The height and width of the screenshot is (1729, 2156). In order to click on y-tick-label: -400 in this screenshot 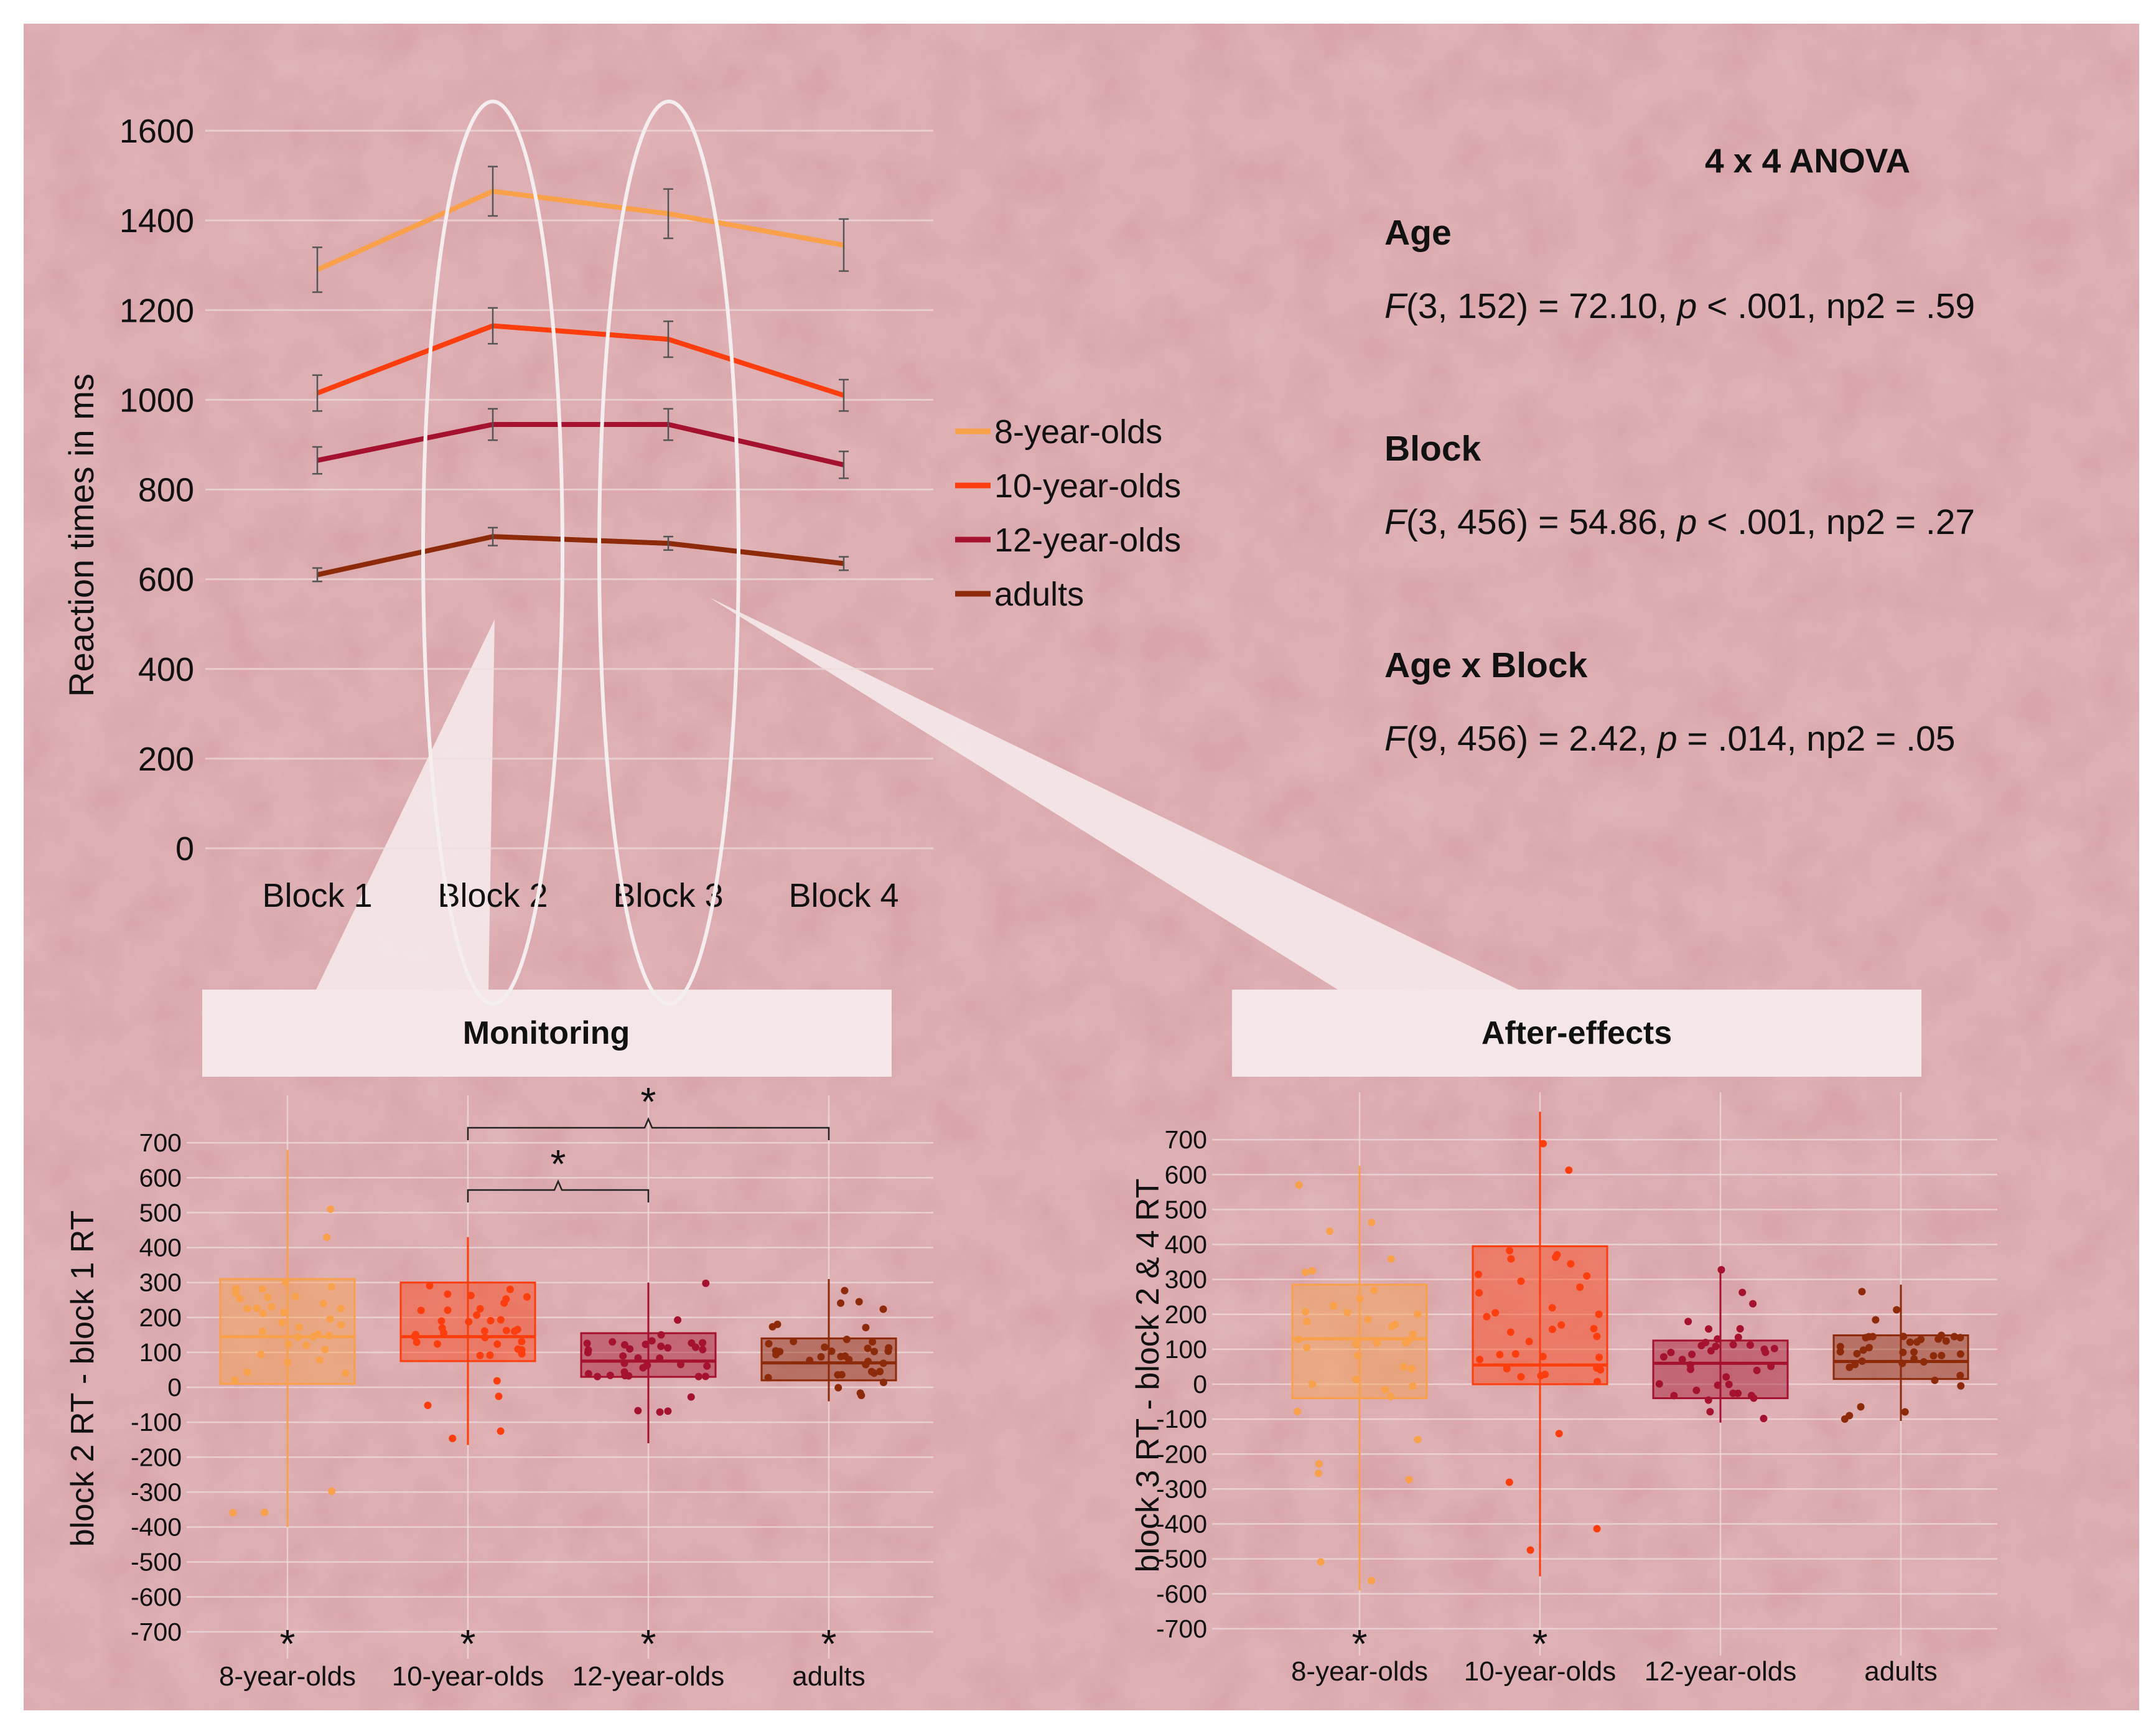, I will do `click(1181, 1524)`.